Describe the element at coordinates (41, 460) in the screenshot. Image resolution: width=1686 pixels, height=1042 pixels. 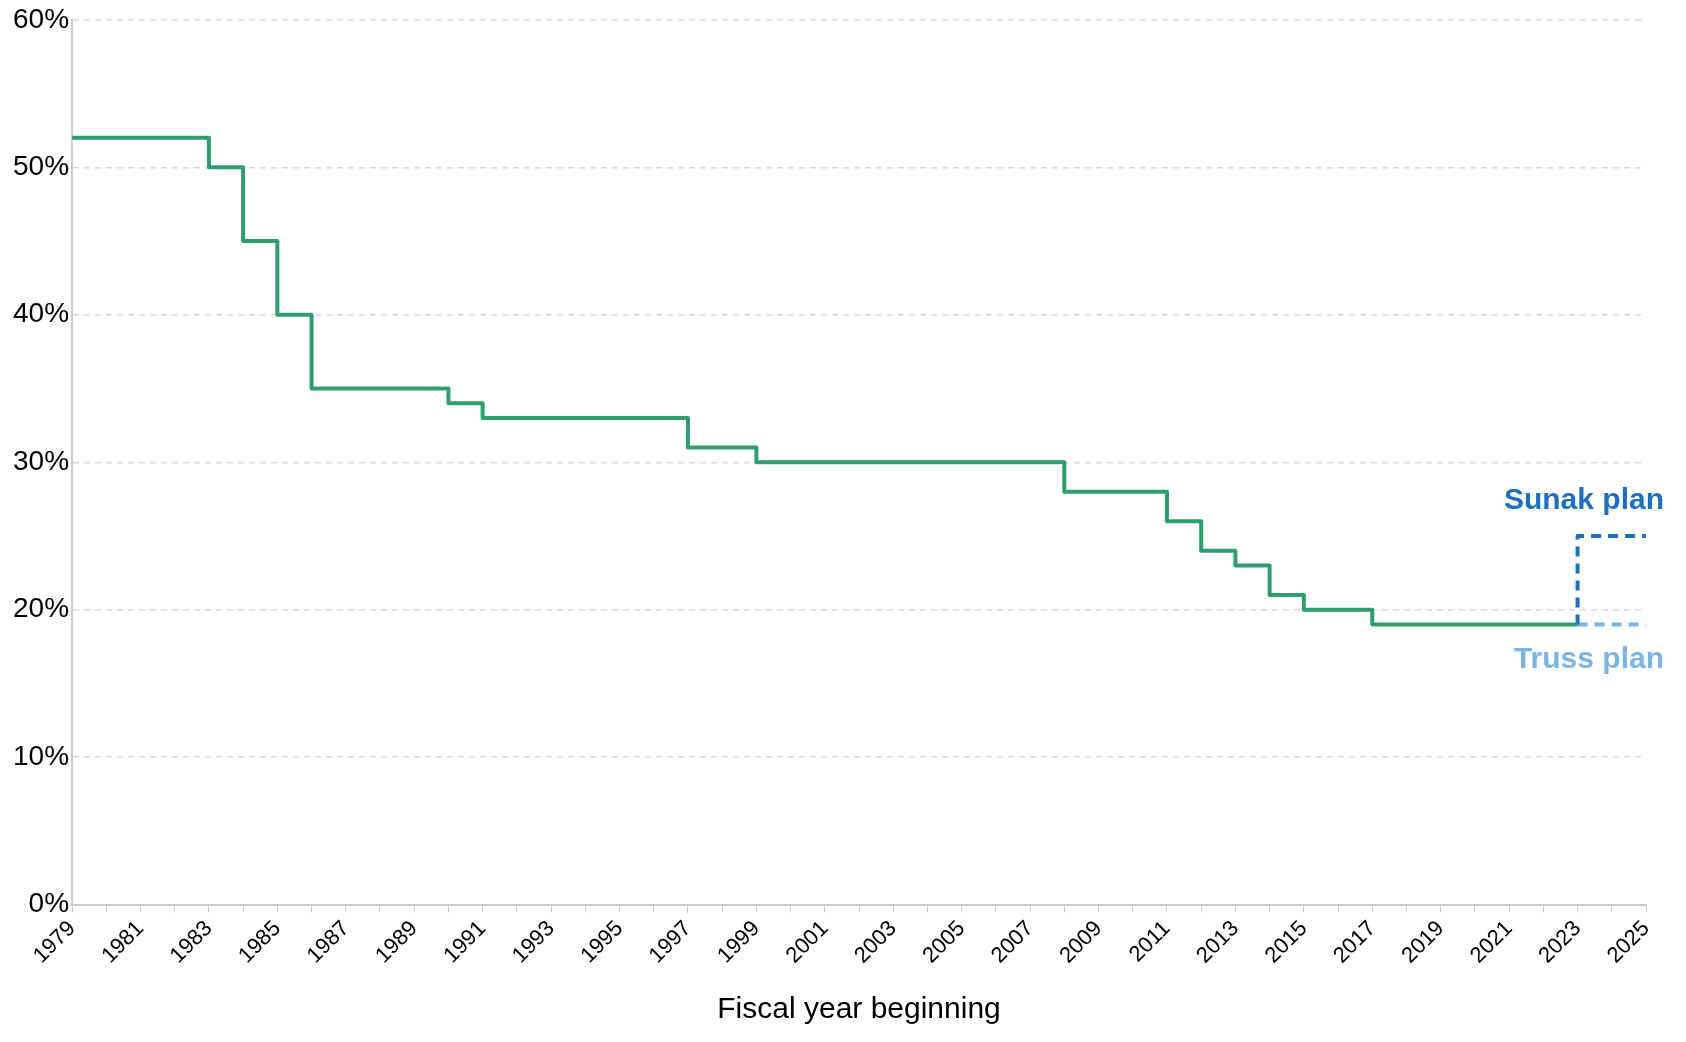
I see `y-tick-label: 30%` at that location.